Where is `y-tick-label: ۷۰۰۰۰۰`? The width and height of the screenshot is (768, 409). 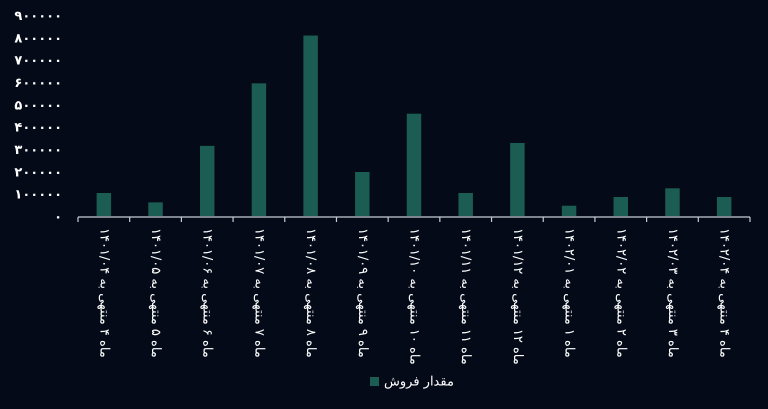 y-tick-label: ۷۰۰۰۰۰ is located at coordinates (38, 61).